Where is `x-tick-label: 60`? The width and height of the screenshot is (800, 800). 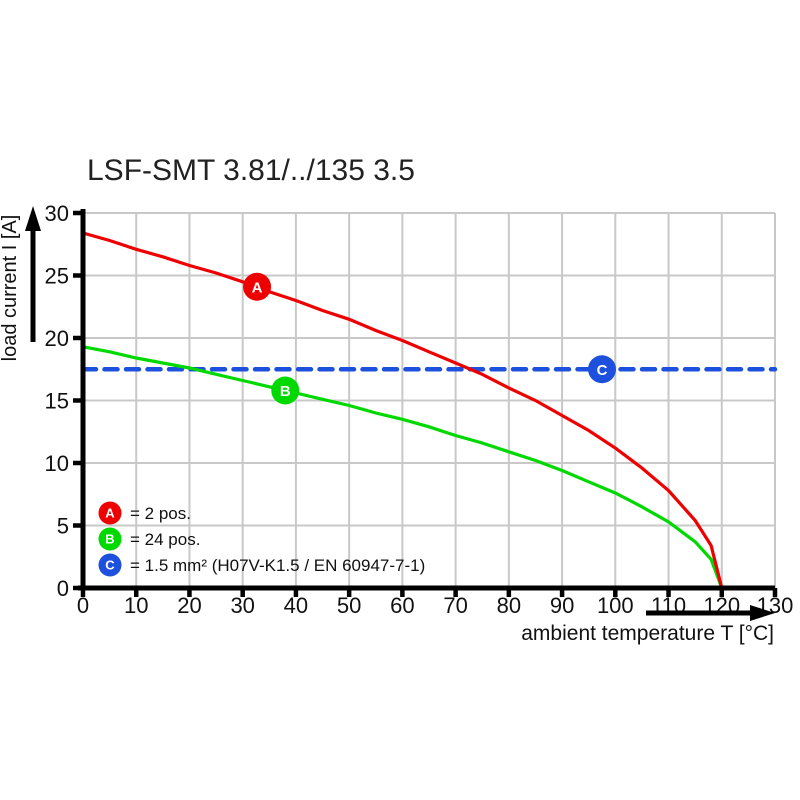 x-tick-label: 60 is located at coordinates (402, 605).